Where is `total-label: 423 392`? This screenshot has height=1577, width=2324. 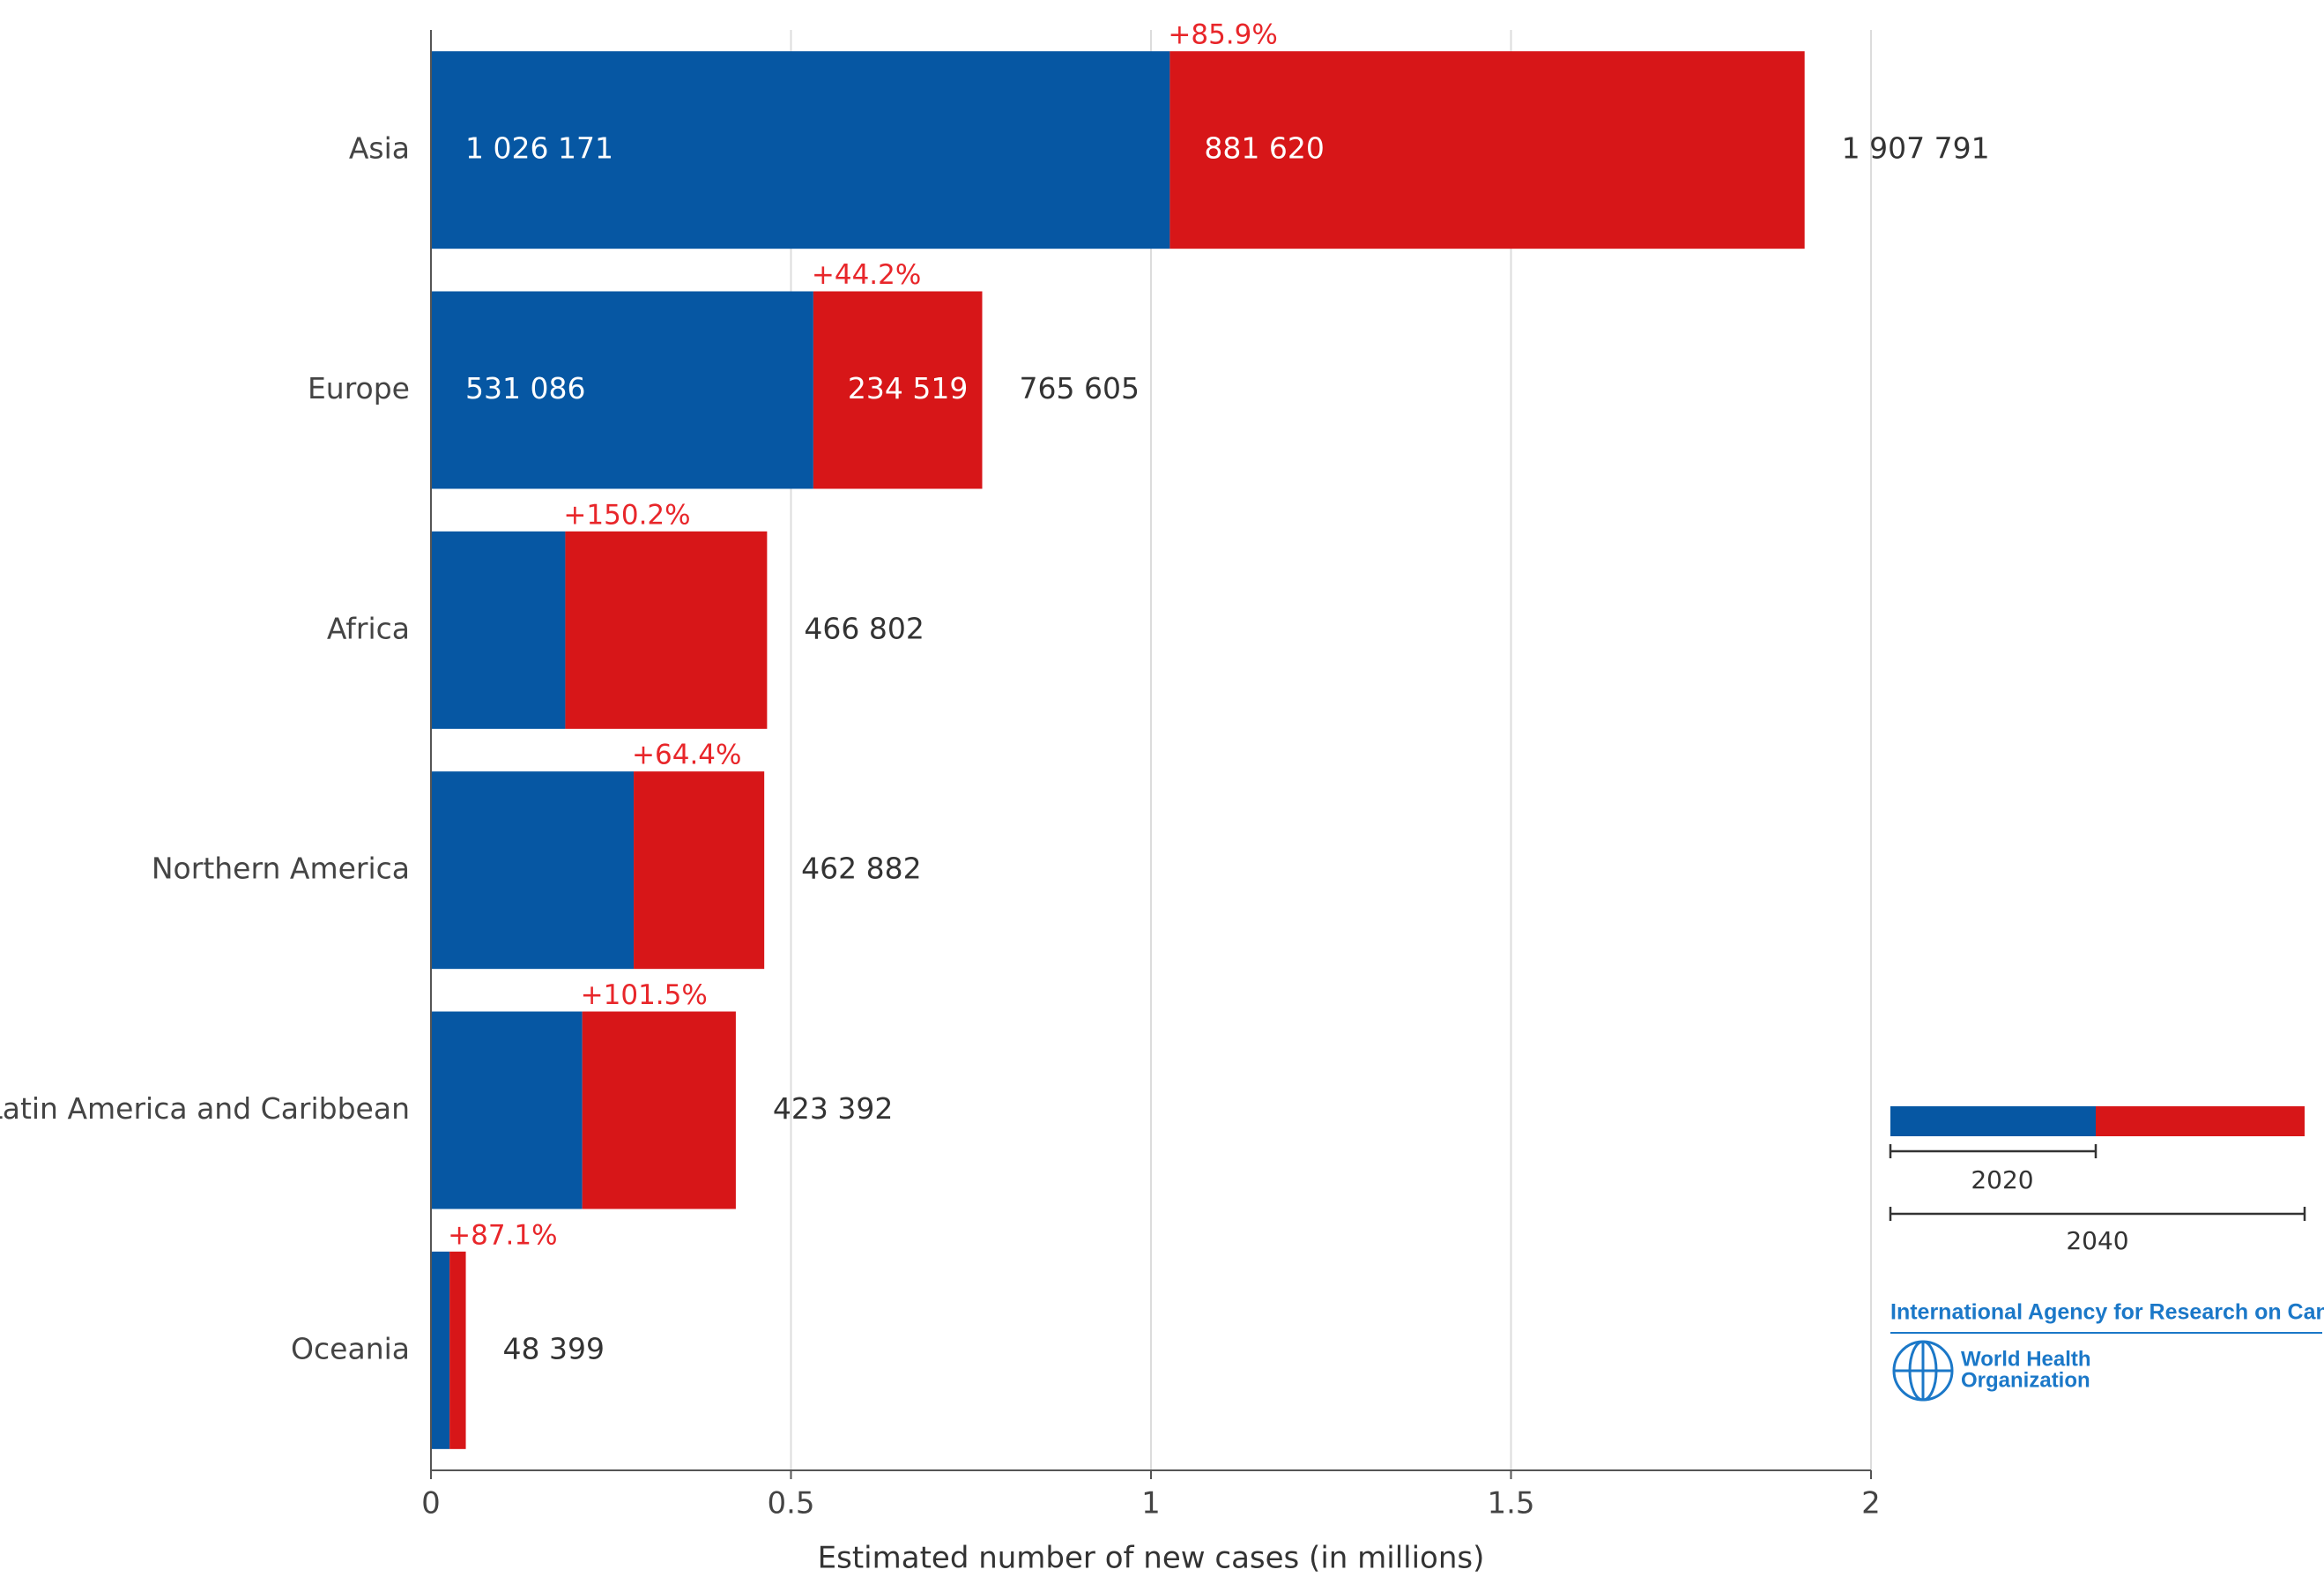
total-label: 423 392 is located at coordinates (833, 1108).